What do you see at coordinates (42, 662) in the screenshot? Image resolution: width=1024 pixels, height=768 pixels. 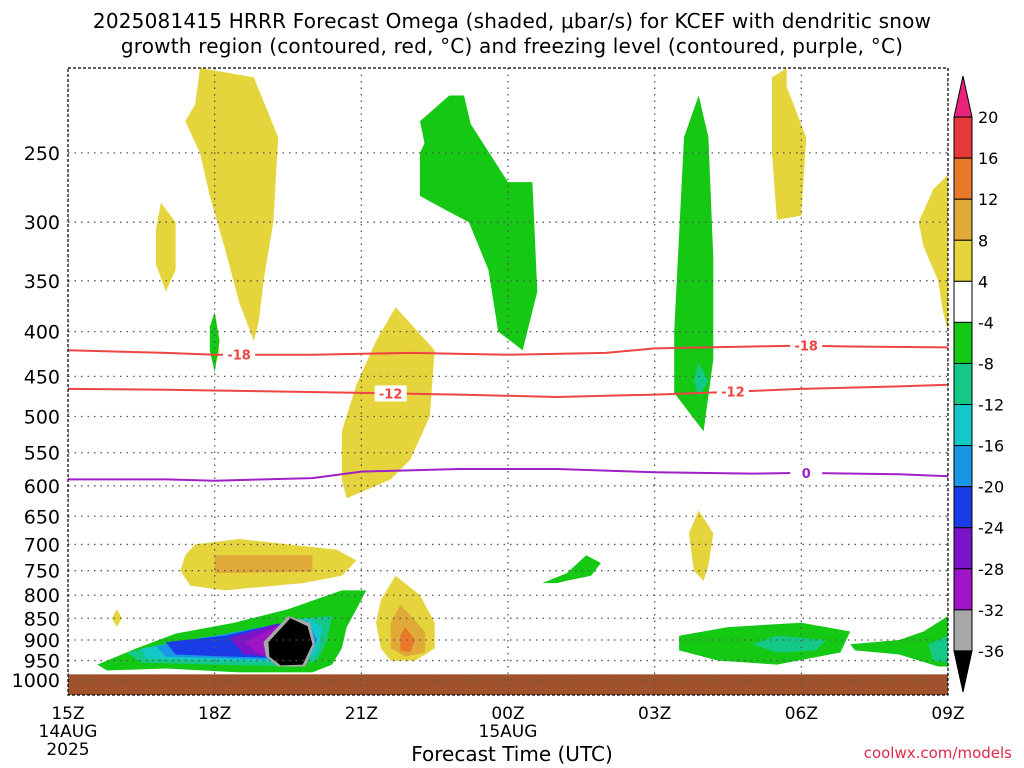 I see `y-tick-label-14: 950` at bounding box center [42, 662].